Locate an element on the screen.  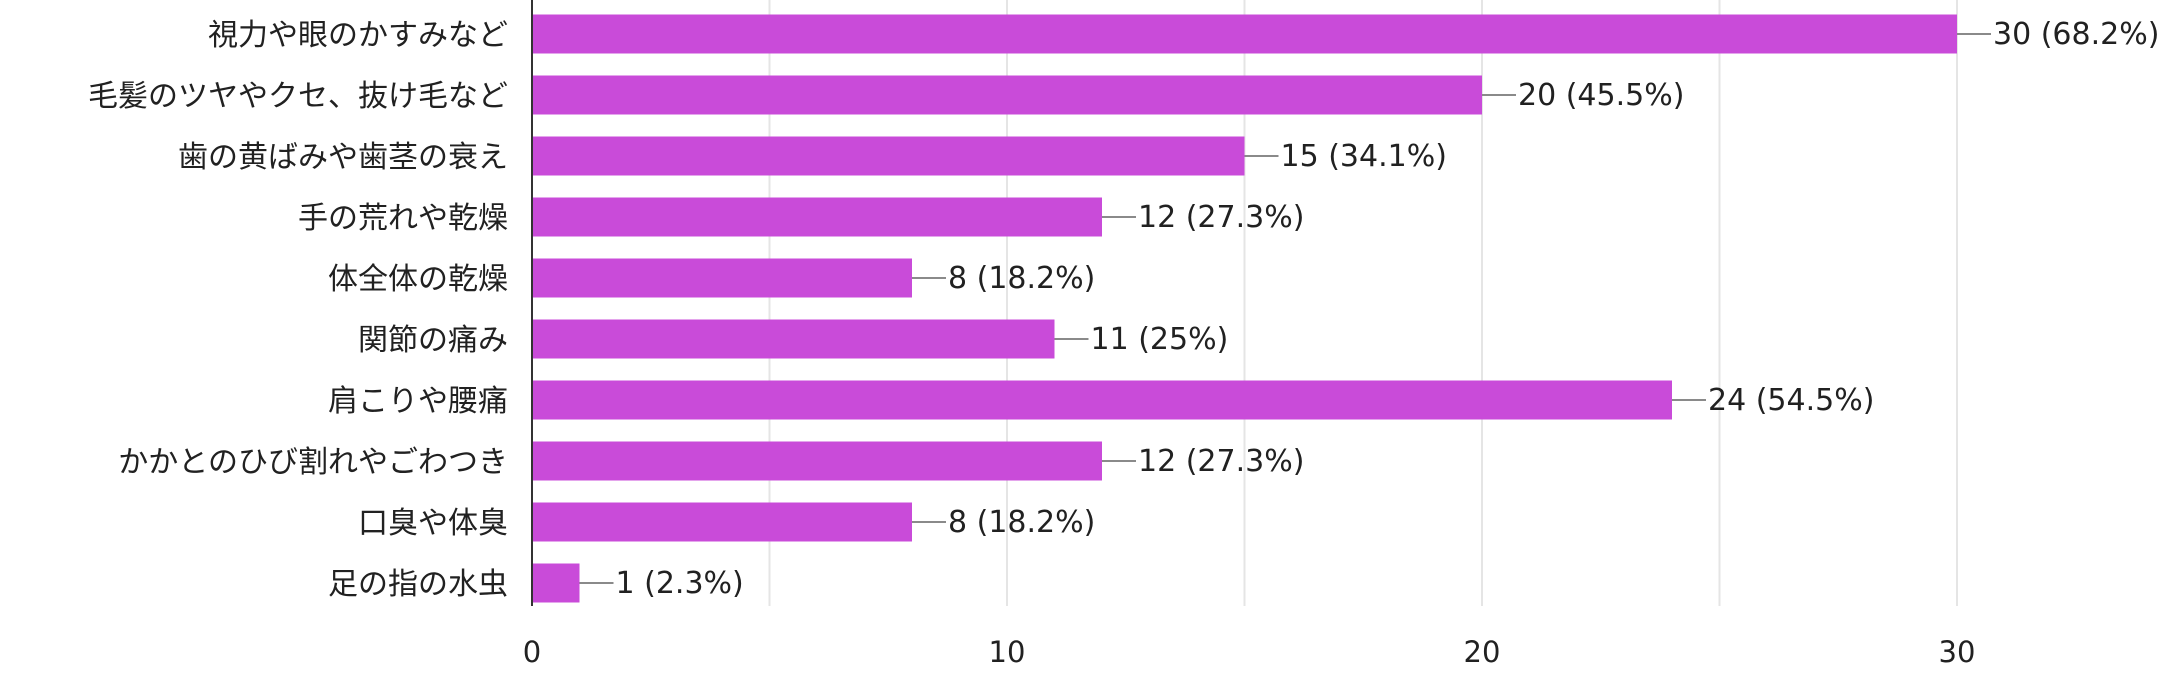
category-label: 手の荒れや乾燥 is located at coordinates (403, 218).